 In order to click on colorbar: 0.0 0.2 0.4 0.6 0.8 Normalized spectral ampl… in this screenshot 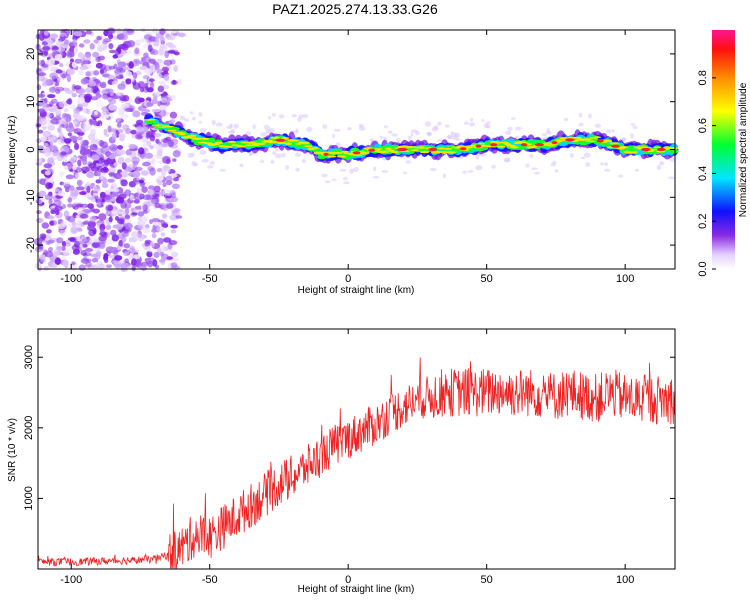, I will do `click(723, 153)`.